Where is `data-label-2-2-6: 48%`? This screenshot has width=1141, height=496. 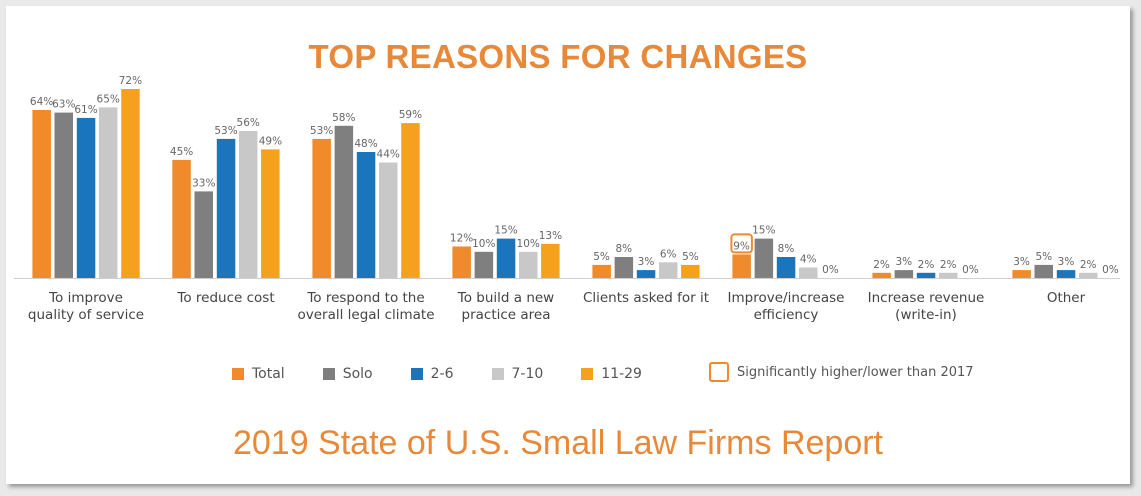 data-label-2-2-6: 48% is located at coordinates (365, 144).